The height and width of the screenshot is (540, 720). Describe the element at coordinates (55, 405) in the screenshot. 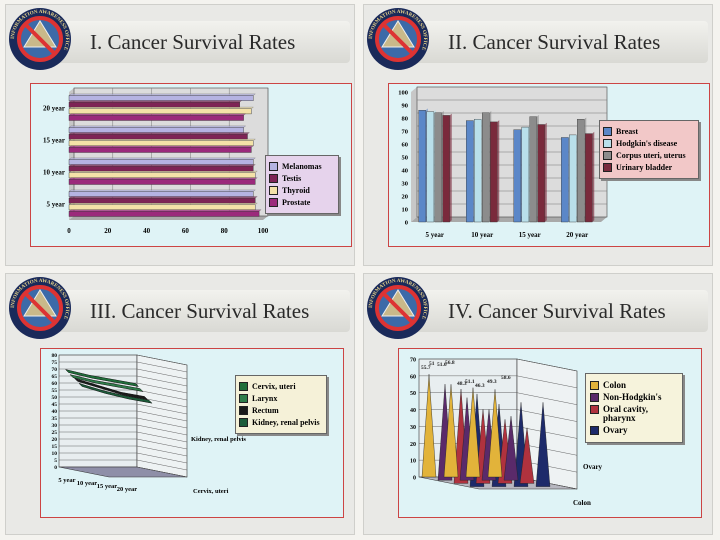

I see `y-tick-label: 45` at that location.